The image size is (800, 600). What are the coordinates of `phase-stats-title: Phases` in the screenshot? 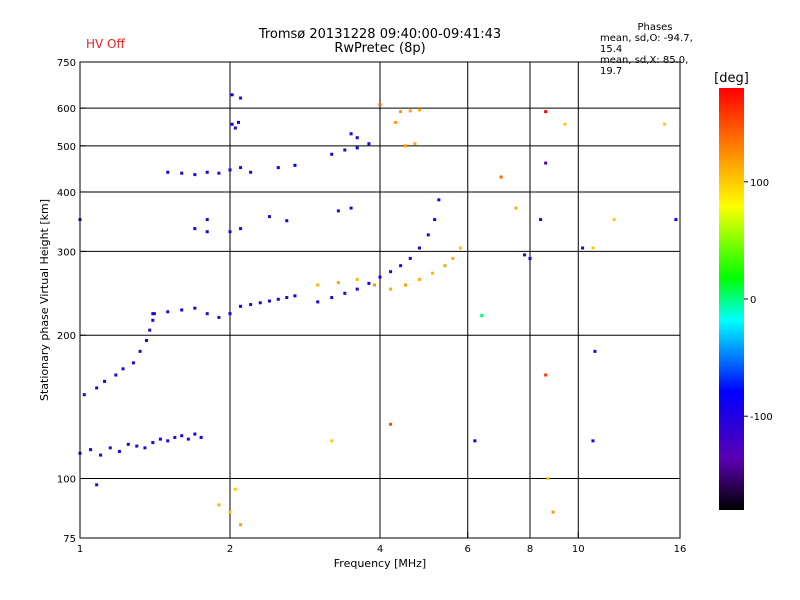 It's located at (655, 27).